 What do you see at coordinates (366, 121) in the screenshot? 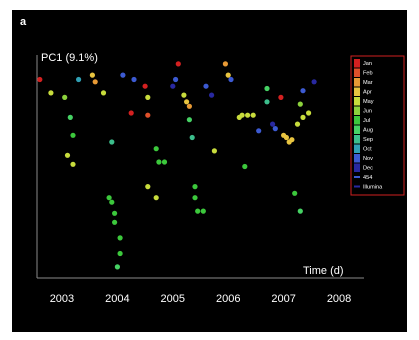
I see `legend-label: Jul` at bounding box center [366, 121].